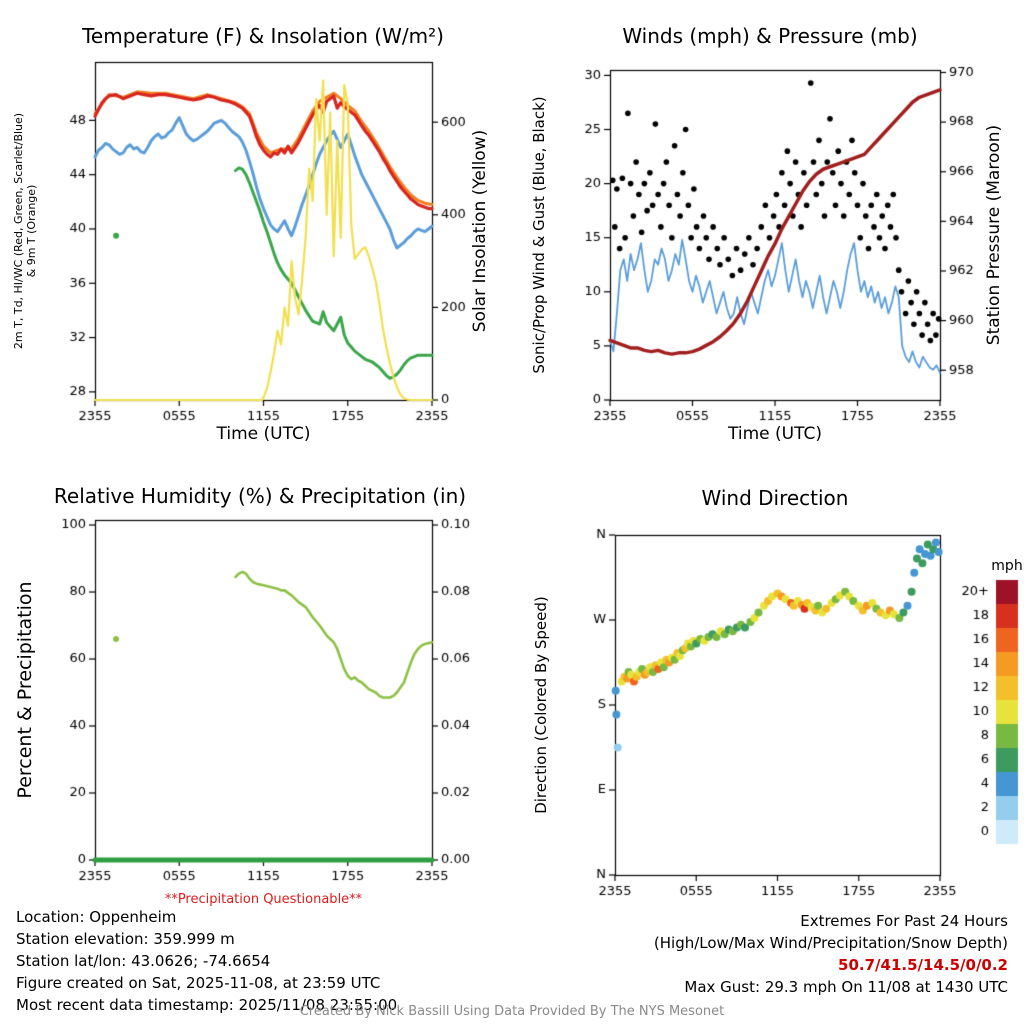  What do you see at coordinates (263, 434) in the screenshot?
I see `temperature-x-axis-label: Time (UTC)` at bounding box center [263, 434].